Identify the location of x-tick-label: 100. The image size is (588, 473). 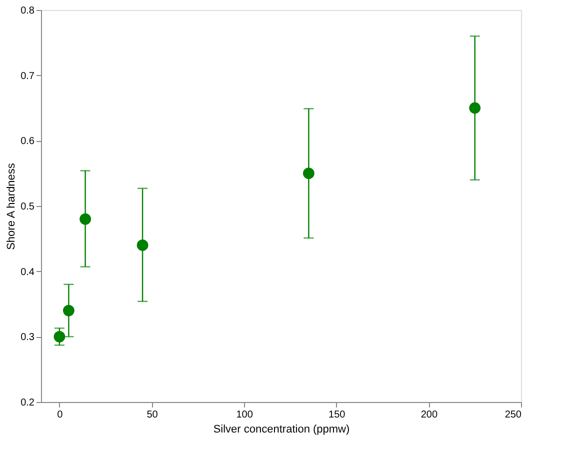
(245, 415).